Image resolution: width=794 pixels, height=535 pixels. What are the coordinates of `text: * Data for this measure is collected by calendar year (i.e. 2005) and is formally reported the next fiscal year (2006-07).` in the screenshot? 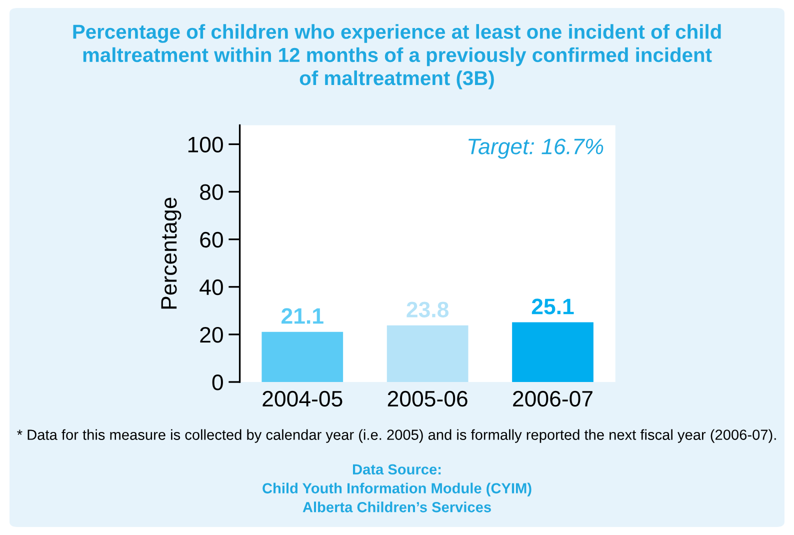 It's located at (396, 436).